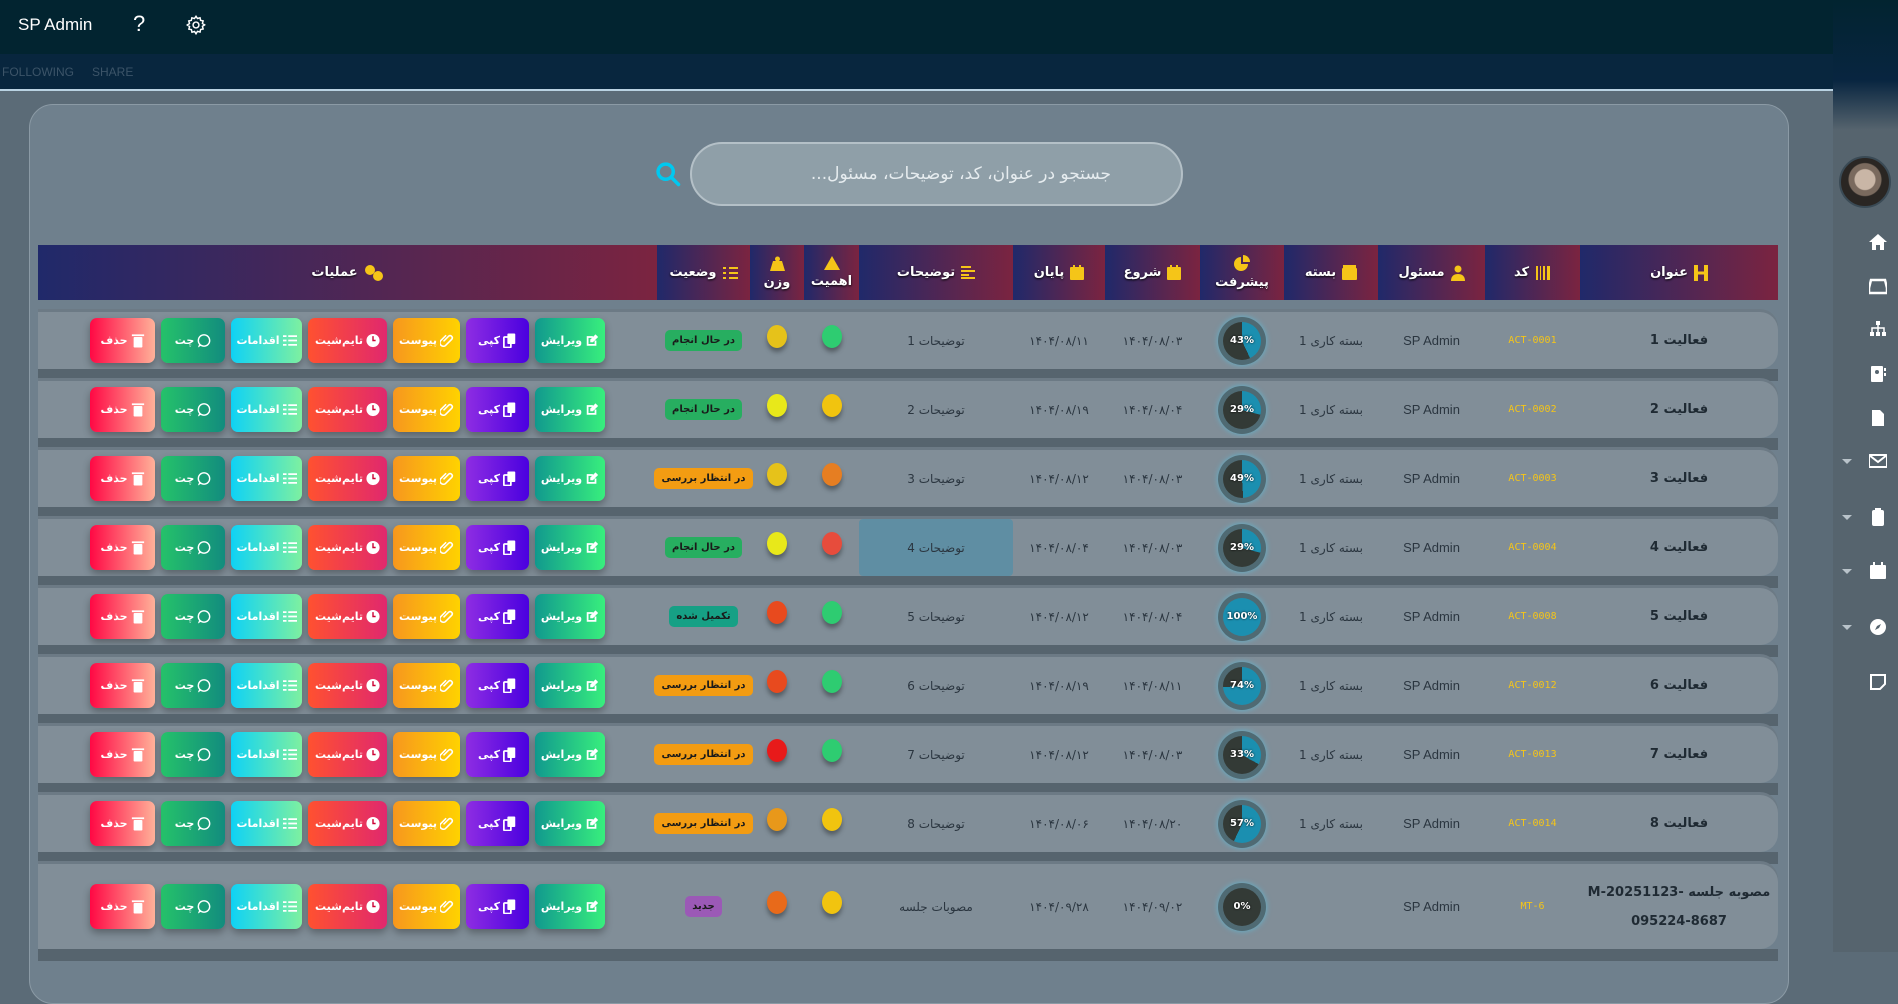  Describe the element at coordinates (1679, 340) in the screenshot. I see `row-title: فعالیت 1` at that location.